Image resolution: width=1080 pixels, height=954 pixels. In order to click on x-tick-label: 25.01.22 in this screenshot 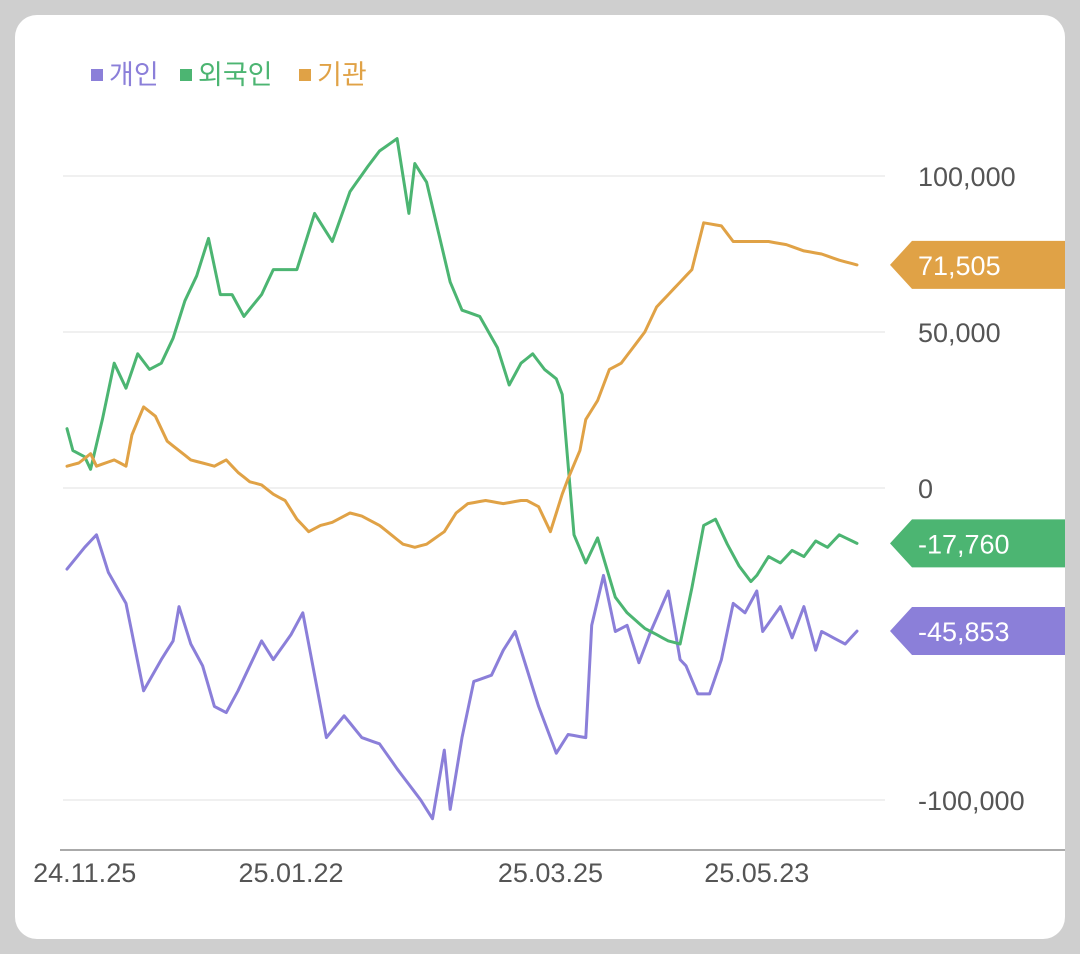, I will do `click(290, 873)`.